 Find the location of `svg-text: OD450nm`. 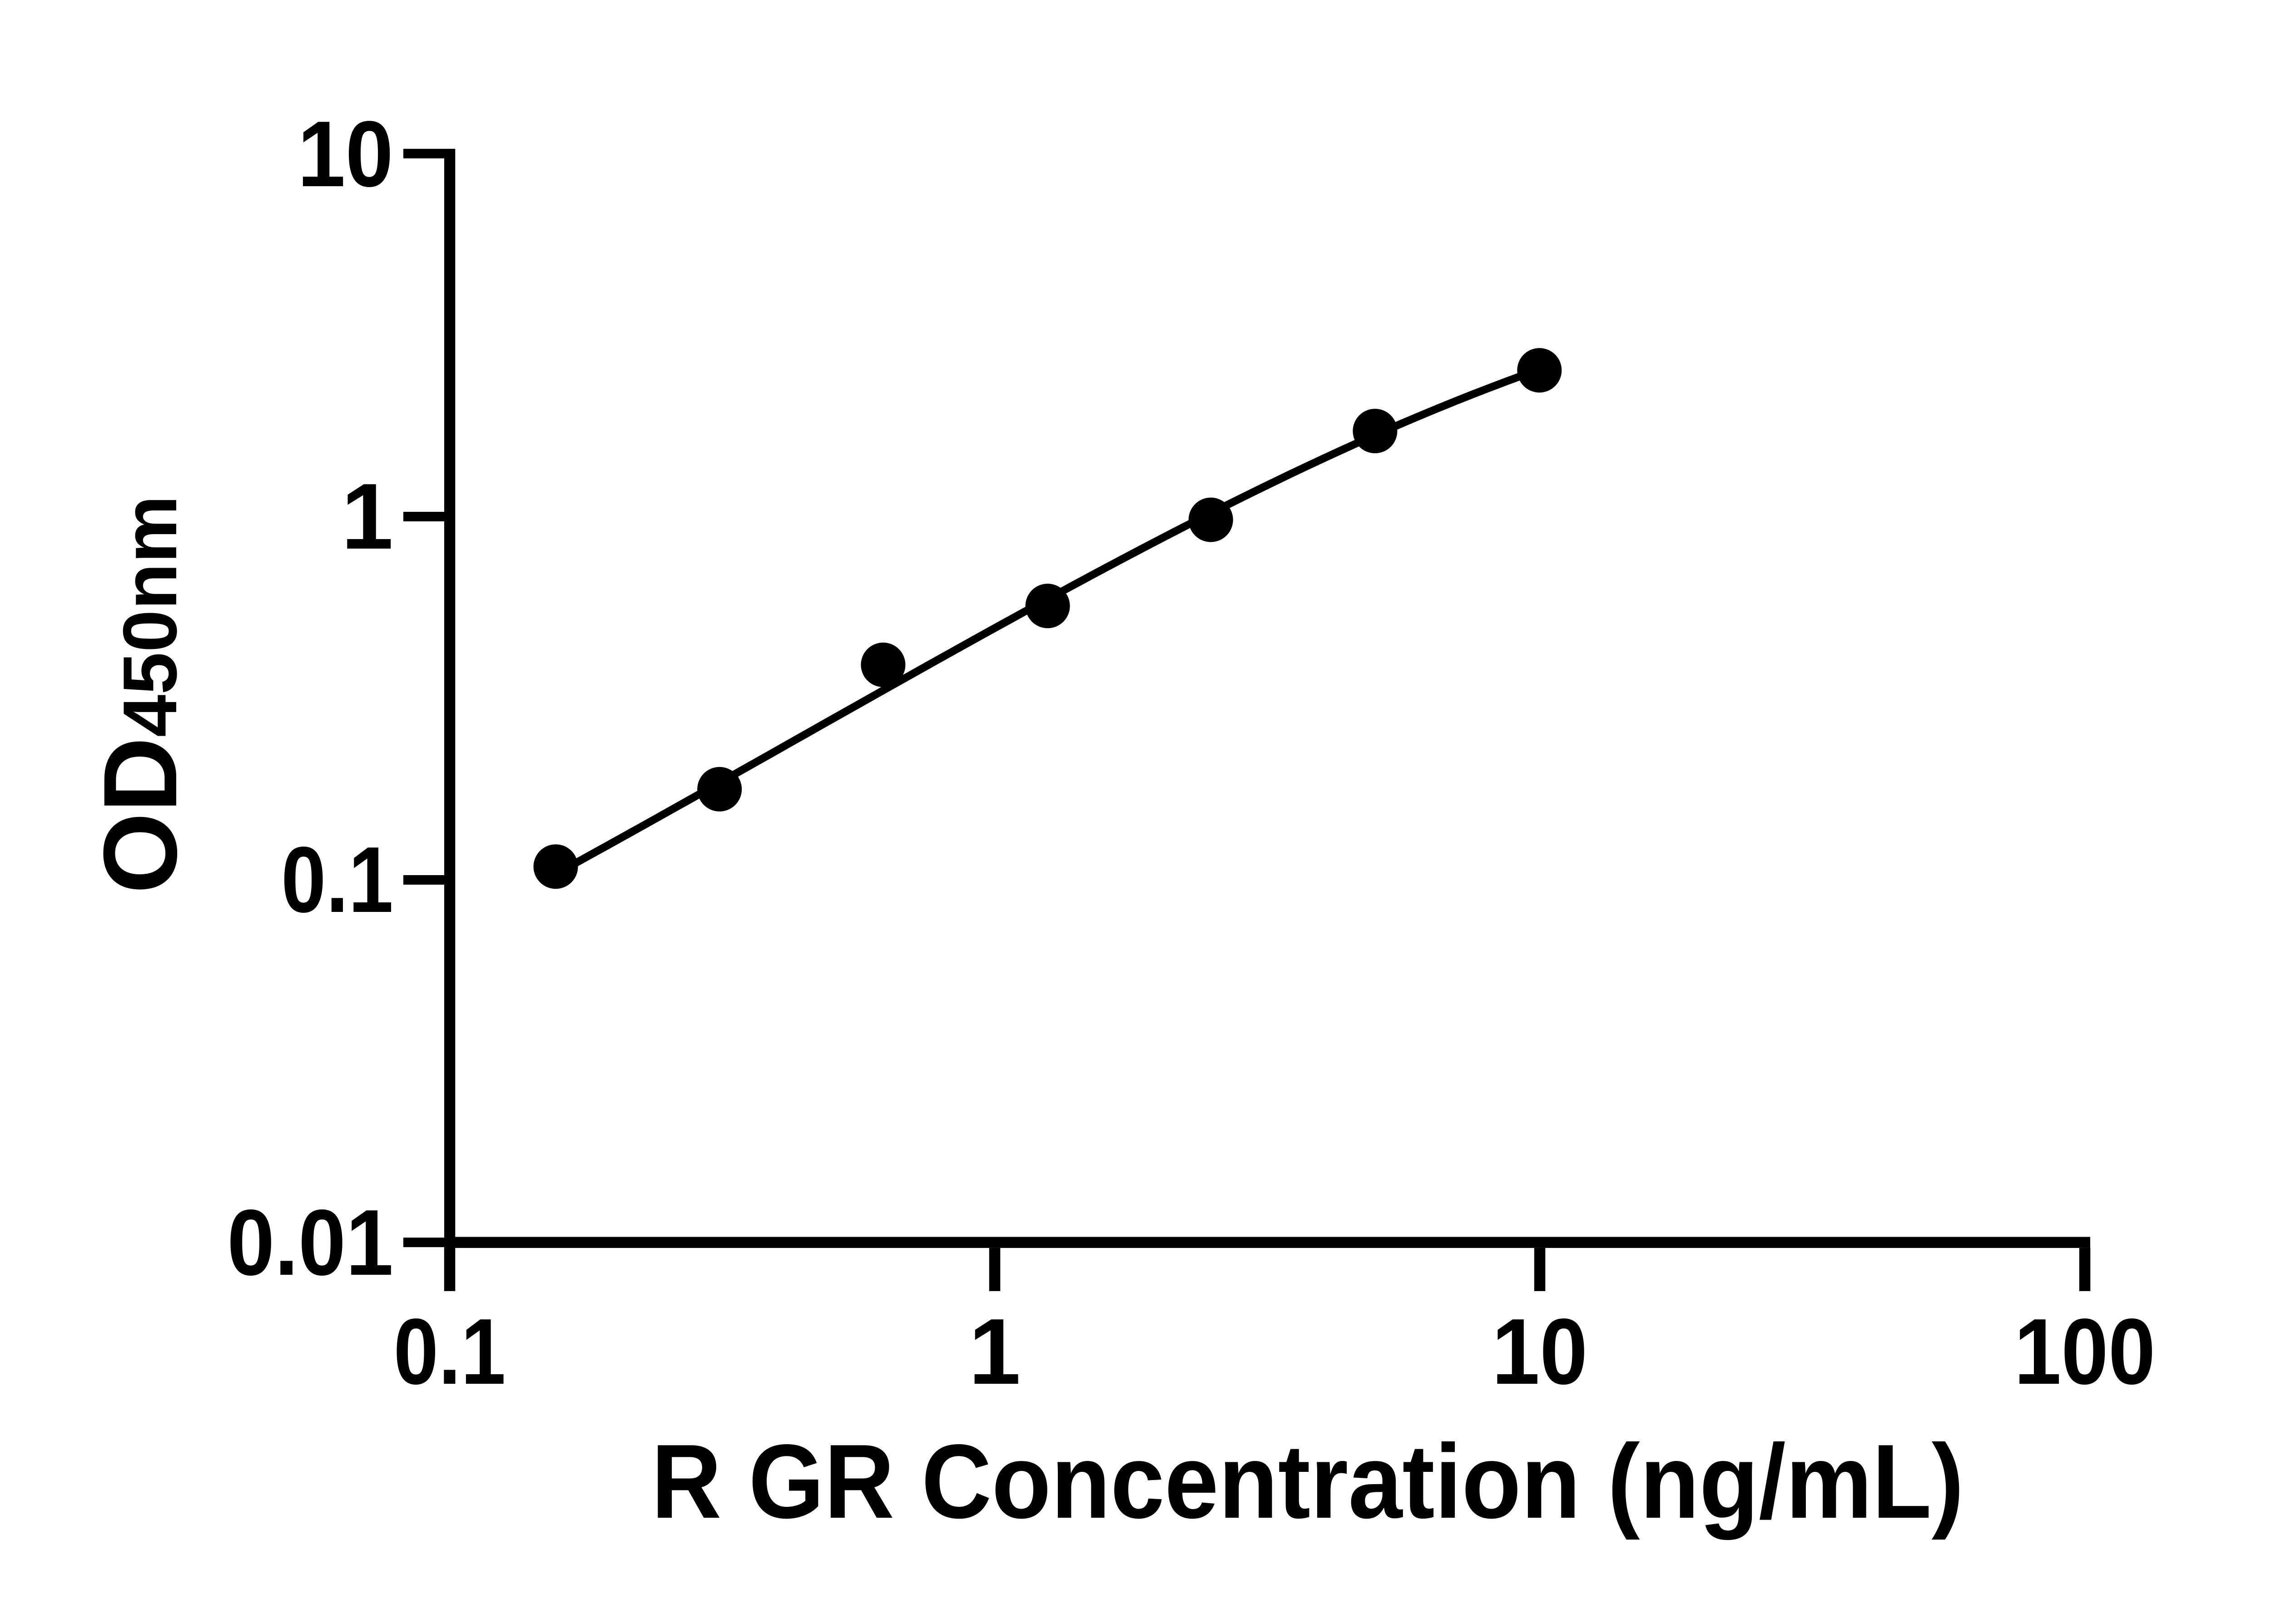

svg-text: OD450nm is located at coordinates (140, 694).